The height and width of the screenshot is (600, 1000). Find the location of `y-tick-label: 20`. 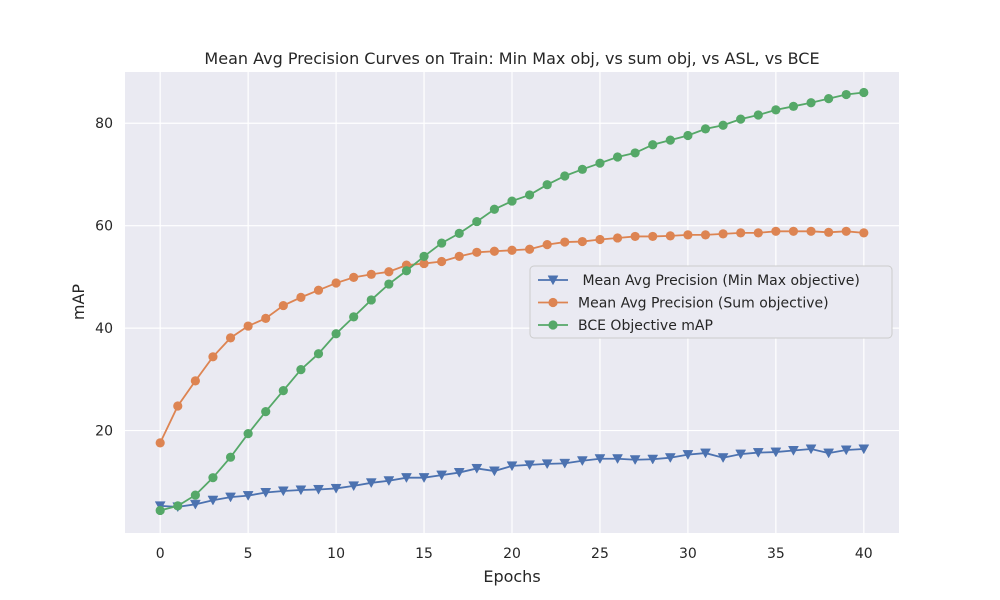

y-tick-label: 20 is located at coordinates (104, 432).